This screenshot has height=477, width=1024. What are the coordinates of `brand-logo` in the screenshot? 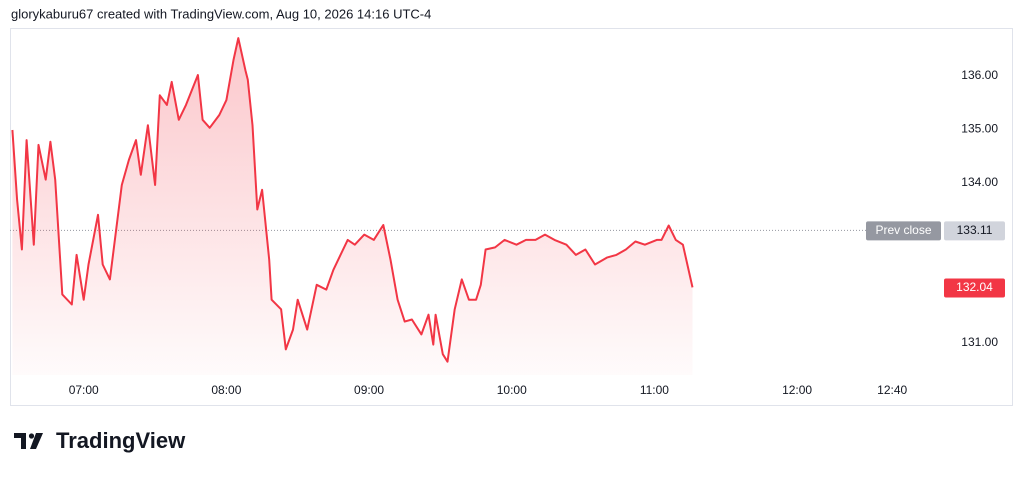 It's located at (28, 441).